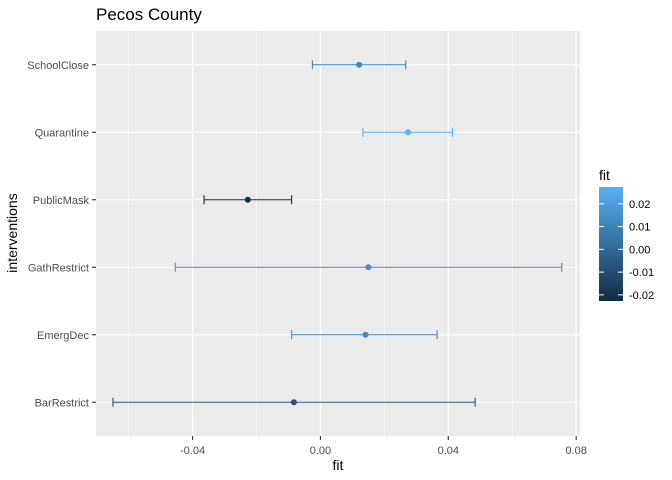 Image resolution: width=672 pixels, height=480 pixels. Describe the element at coordinates (641, 273) in the screenshot. I see `legend-tick-label: -0.01` at that location.